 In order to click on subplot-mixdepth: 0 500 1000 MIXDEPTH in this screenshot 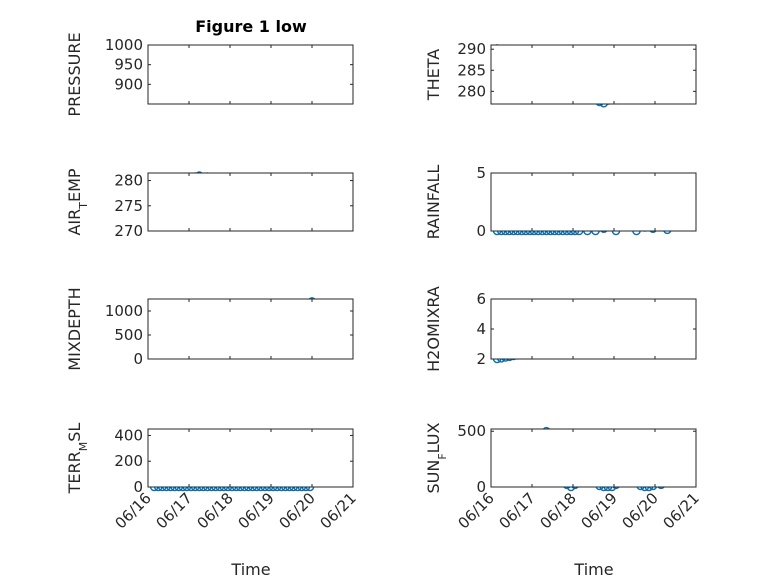, I will do `click(209, 329)`.